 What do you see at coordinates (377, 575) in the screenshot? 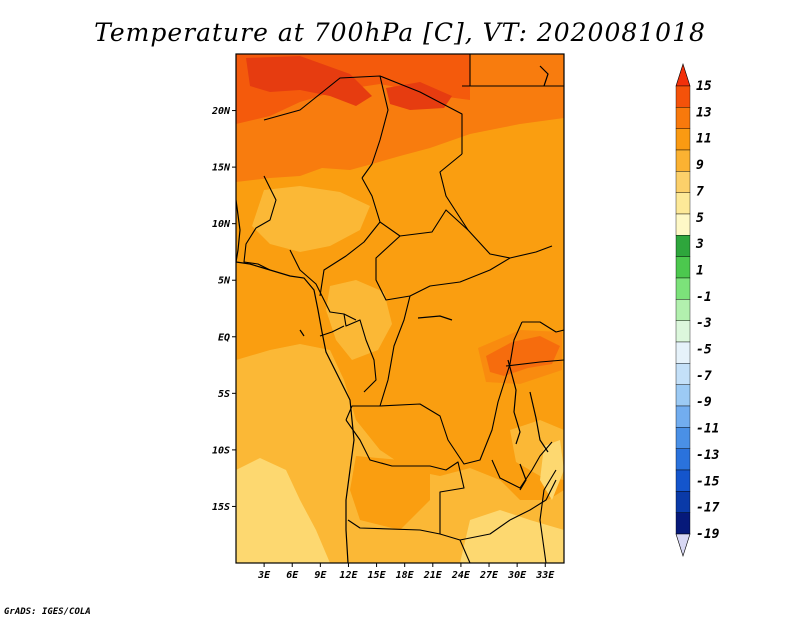
I see `lon-tick-label: 15E` at bounding box center [377, 575].